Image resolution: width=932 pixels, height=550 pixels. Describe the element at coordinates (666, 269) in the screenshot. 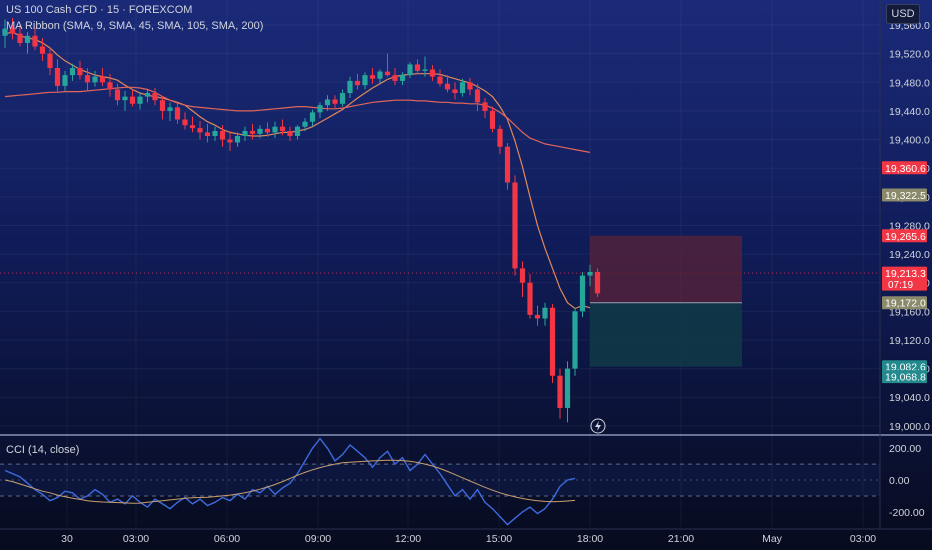

I see `stop-loss-zone` at that location.